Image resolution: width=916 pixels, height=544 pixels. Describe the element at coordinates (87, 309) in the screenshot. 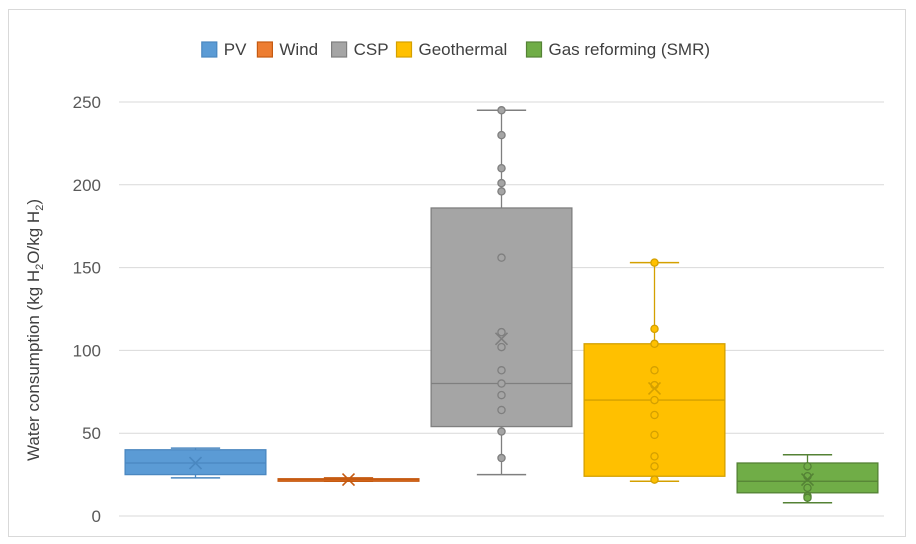

I see `y-axis-ticks: 0 50 100 150 200 250` at that location.